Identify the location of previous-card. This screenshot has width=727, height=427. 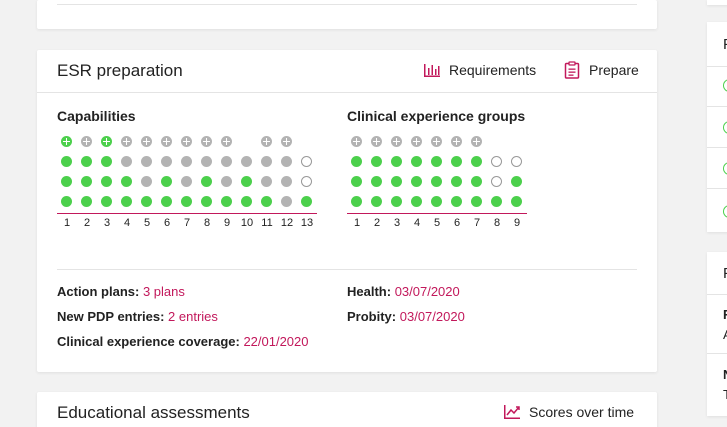
(347, 14).